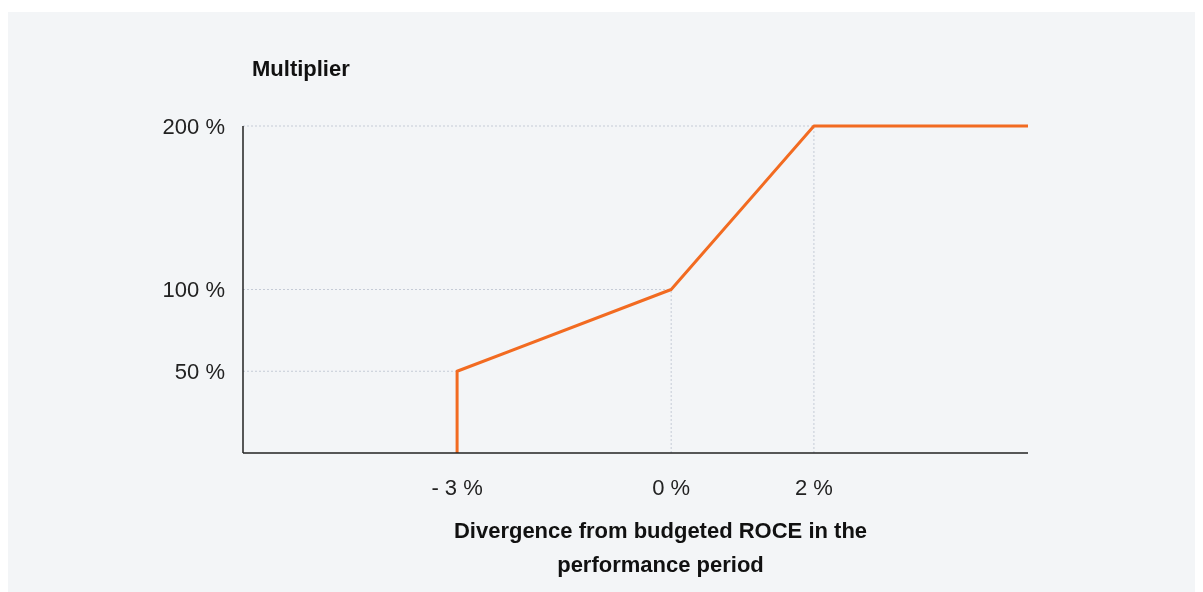  Describe the element at coordinates (199, 371) in the screenshot. I see `y-tick-label: 50 %` at that location.